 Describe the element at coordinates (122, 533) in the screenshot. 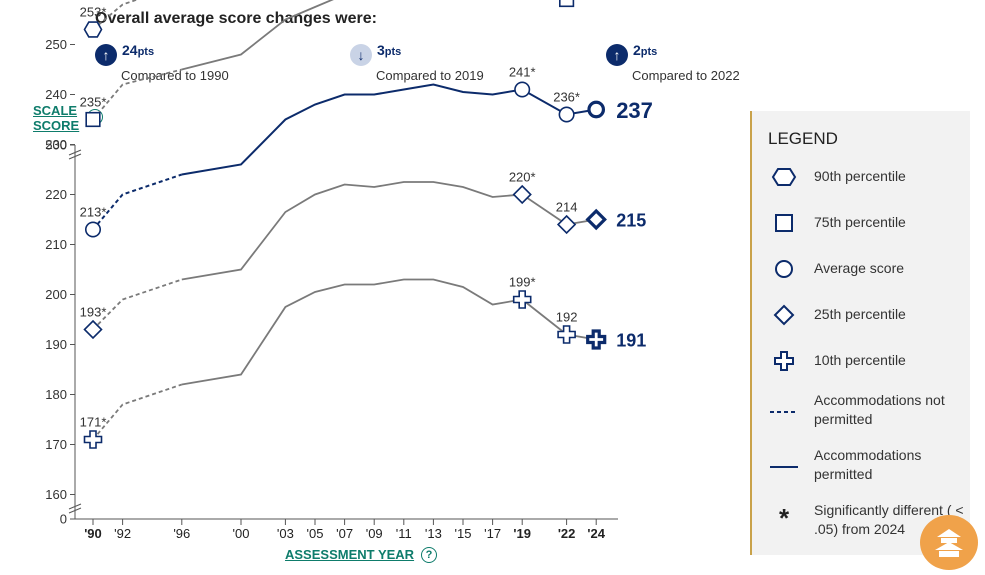

I see `x-tick-label: '92` at that location.